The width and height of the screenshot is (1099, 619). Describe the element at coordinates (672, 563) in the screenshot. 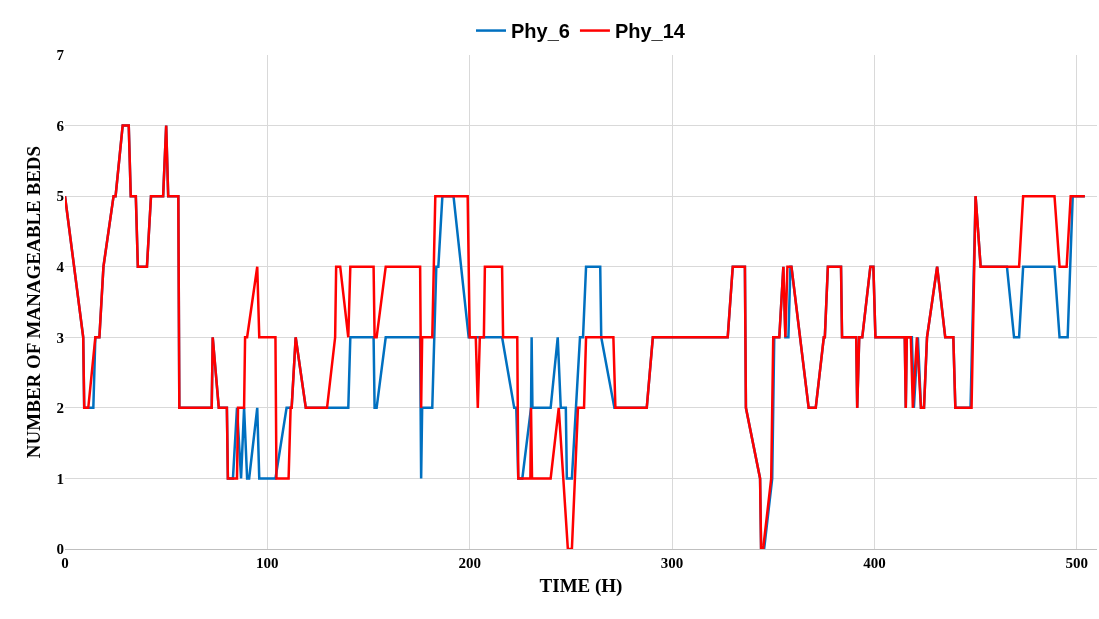

I see `x-tick-label: 300` at that location.